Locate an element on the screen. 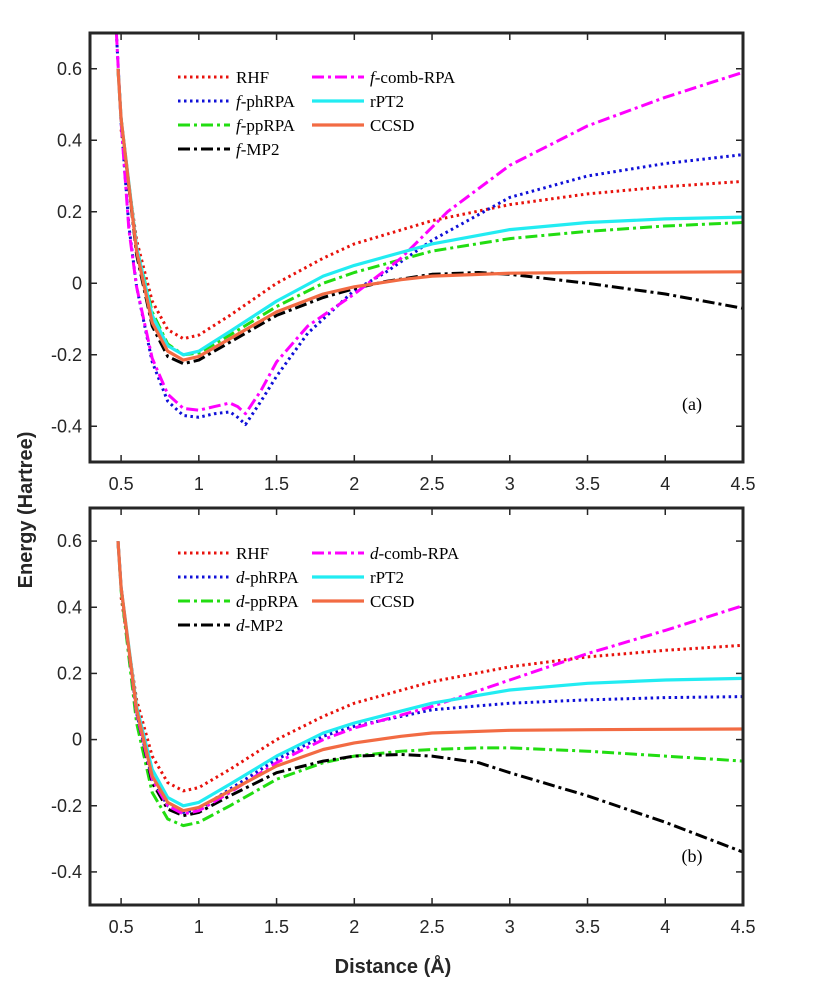 The image size is (830, 982). legend-label: d-phRPA is located at coordinates (267, 577).